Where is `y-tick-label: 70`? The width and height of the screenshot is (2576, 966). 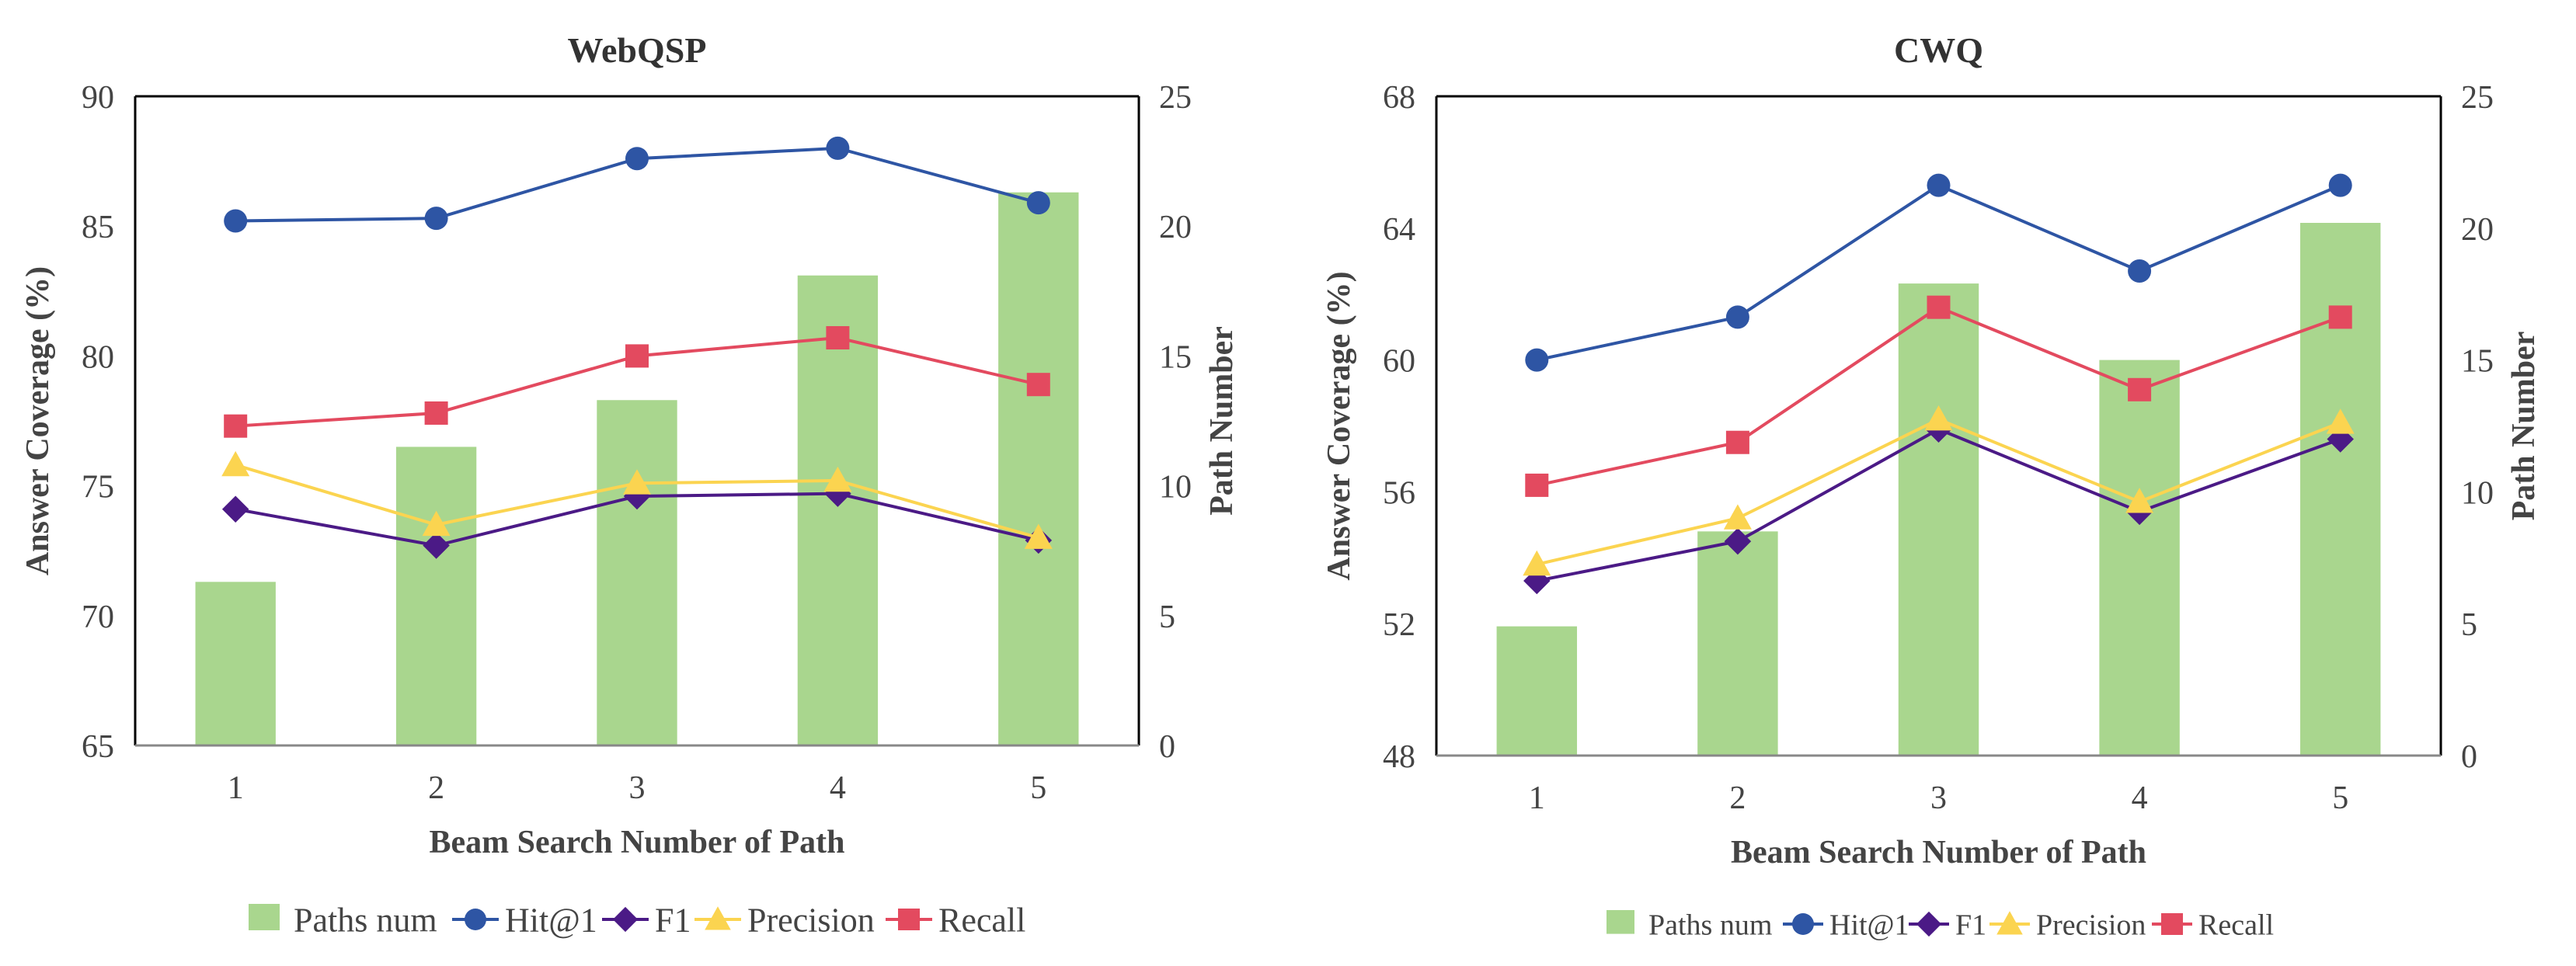 y-tick-label: 70 is located at coordinates (98, 617).